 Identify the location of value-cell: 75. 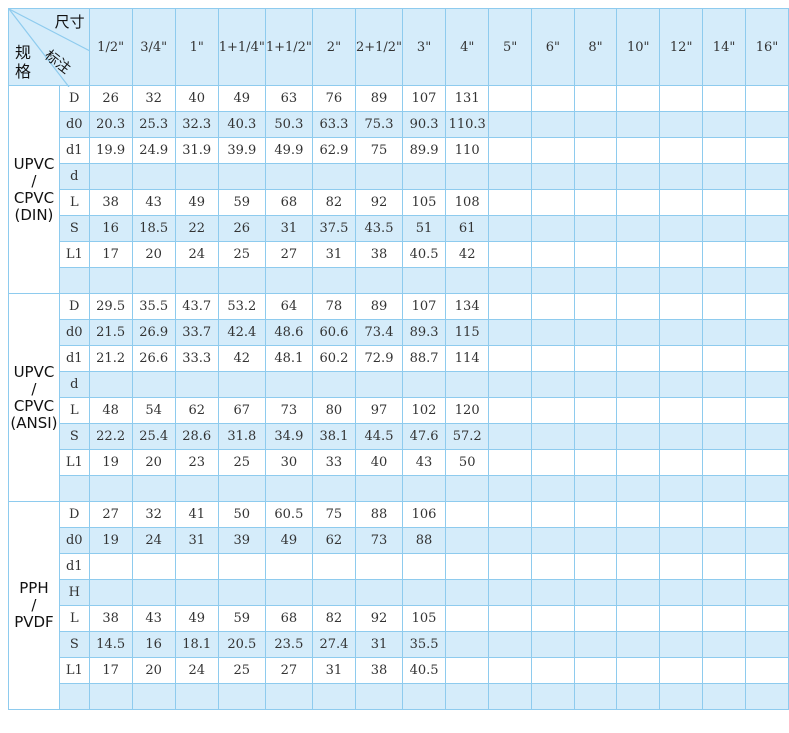
(379, 150).